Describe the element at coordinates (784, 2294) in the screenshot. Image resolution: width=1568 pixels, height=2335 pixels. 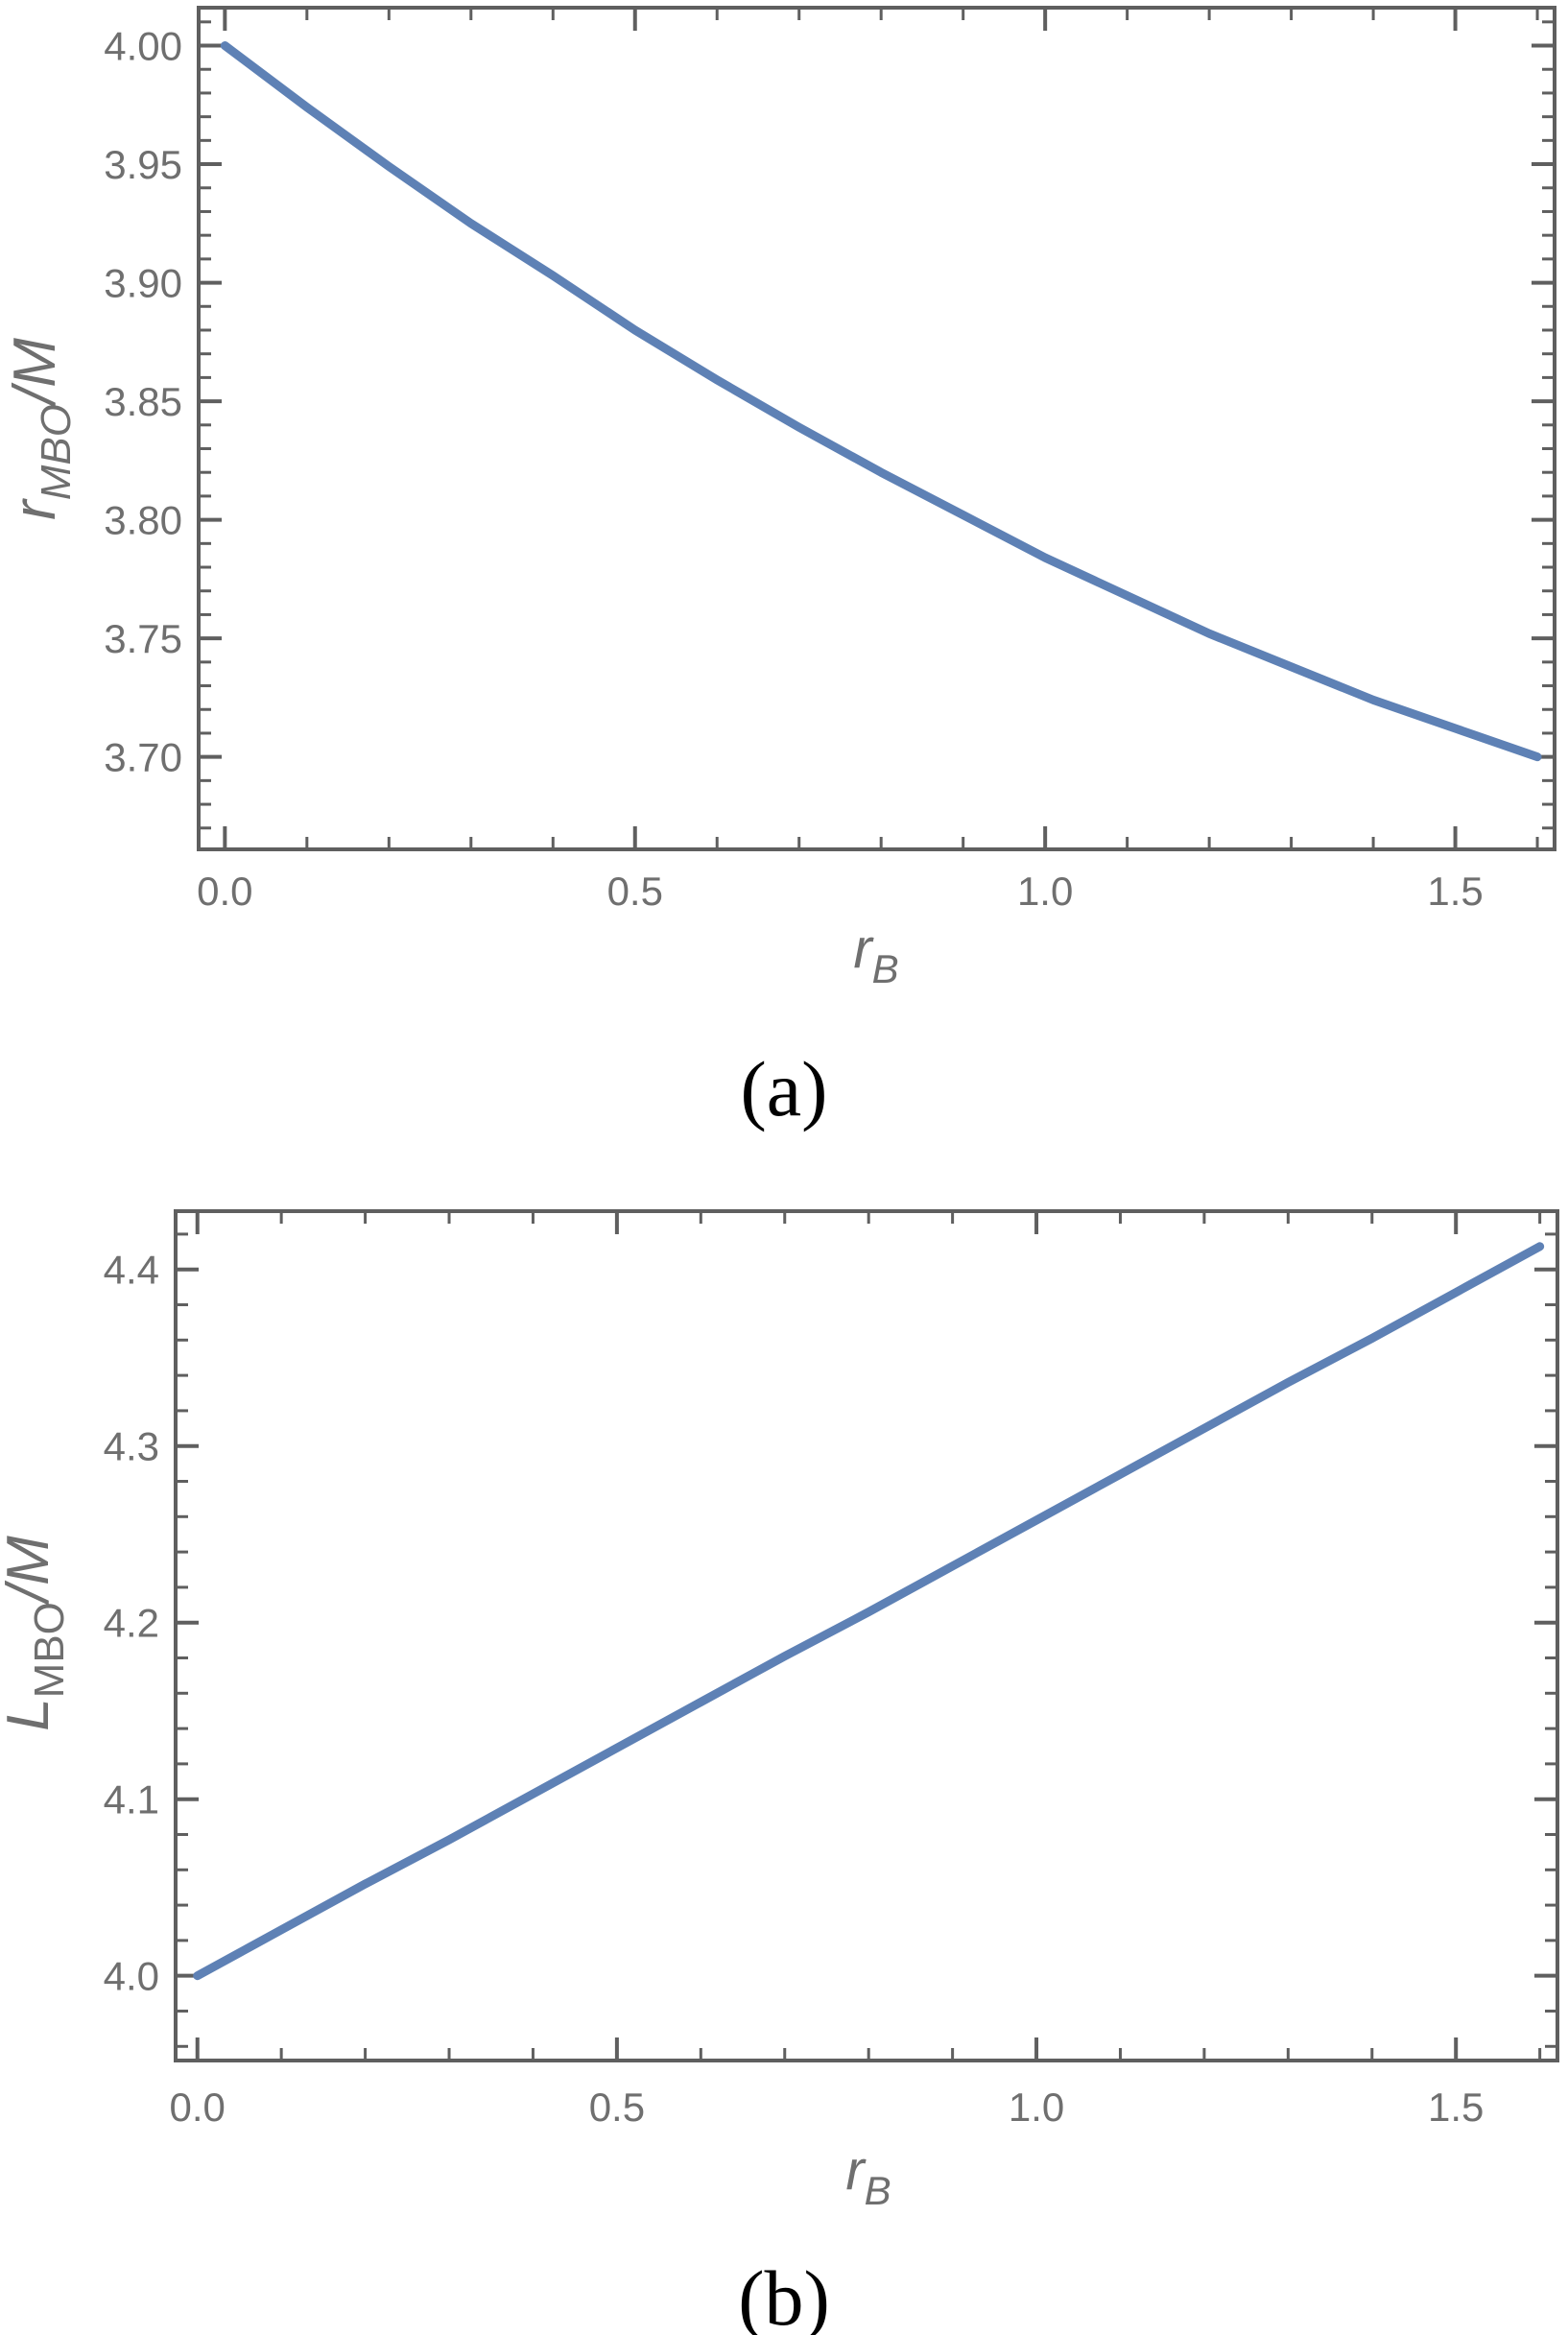
I see `caption-b: (b)` at that location.